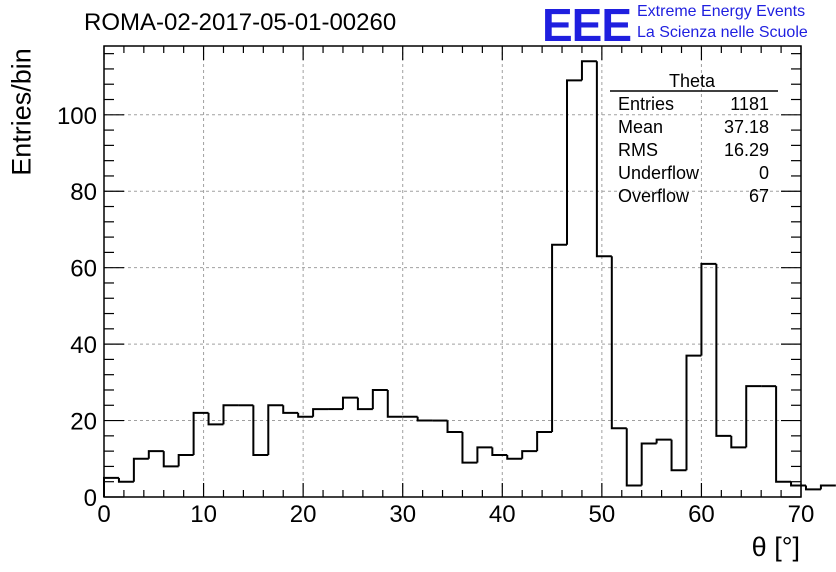 The height and width of the screenshot is (572, 836). Describe the element at coordinates (722, 32) in the screenshot. I see `logo-subtitle-line2: La Scienza nelle Scuole` at that location.